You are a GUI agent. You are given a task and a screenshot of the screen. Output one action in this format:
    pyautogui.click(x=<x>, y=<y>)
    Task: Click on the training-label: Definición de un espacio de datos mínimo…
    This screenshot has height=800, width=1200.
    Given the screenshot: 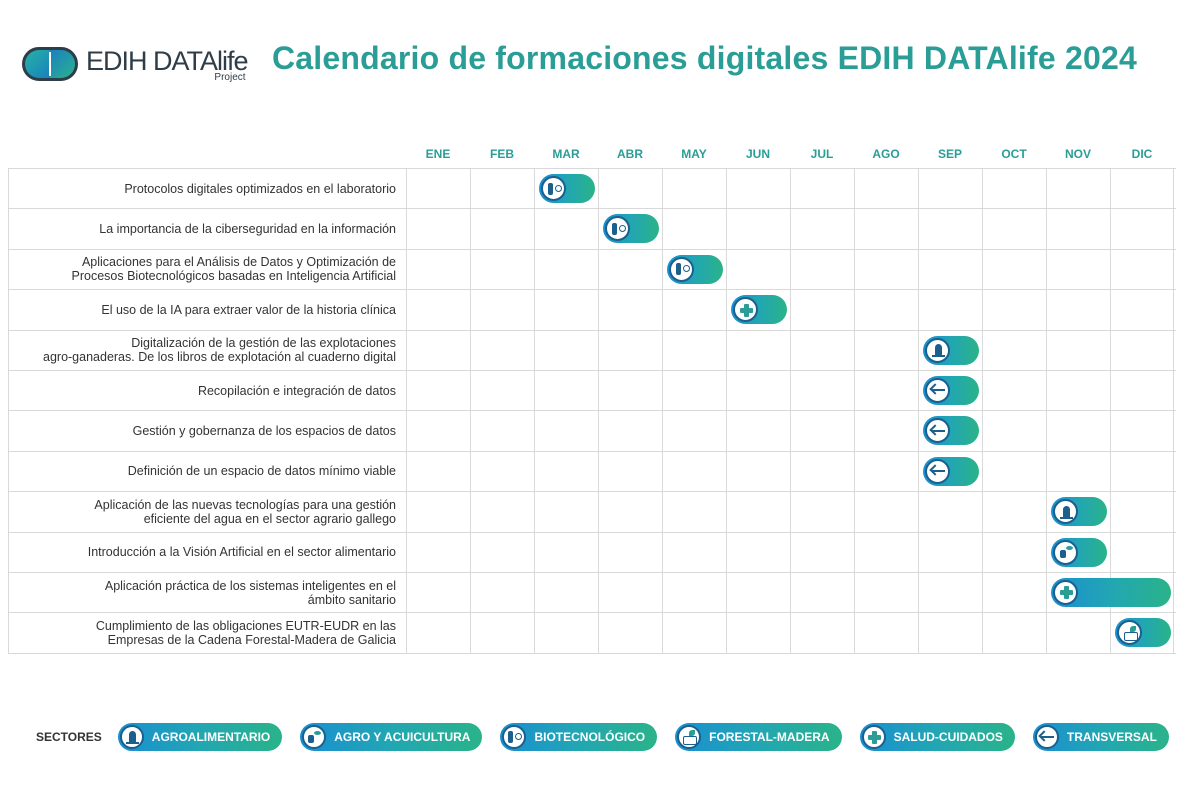 What is the action you would take?
    pyautogui.click(x=207, y=471)
    